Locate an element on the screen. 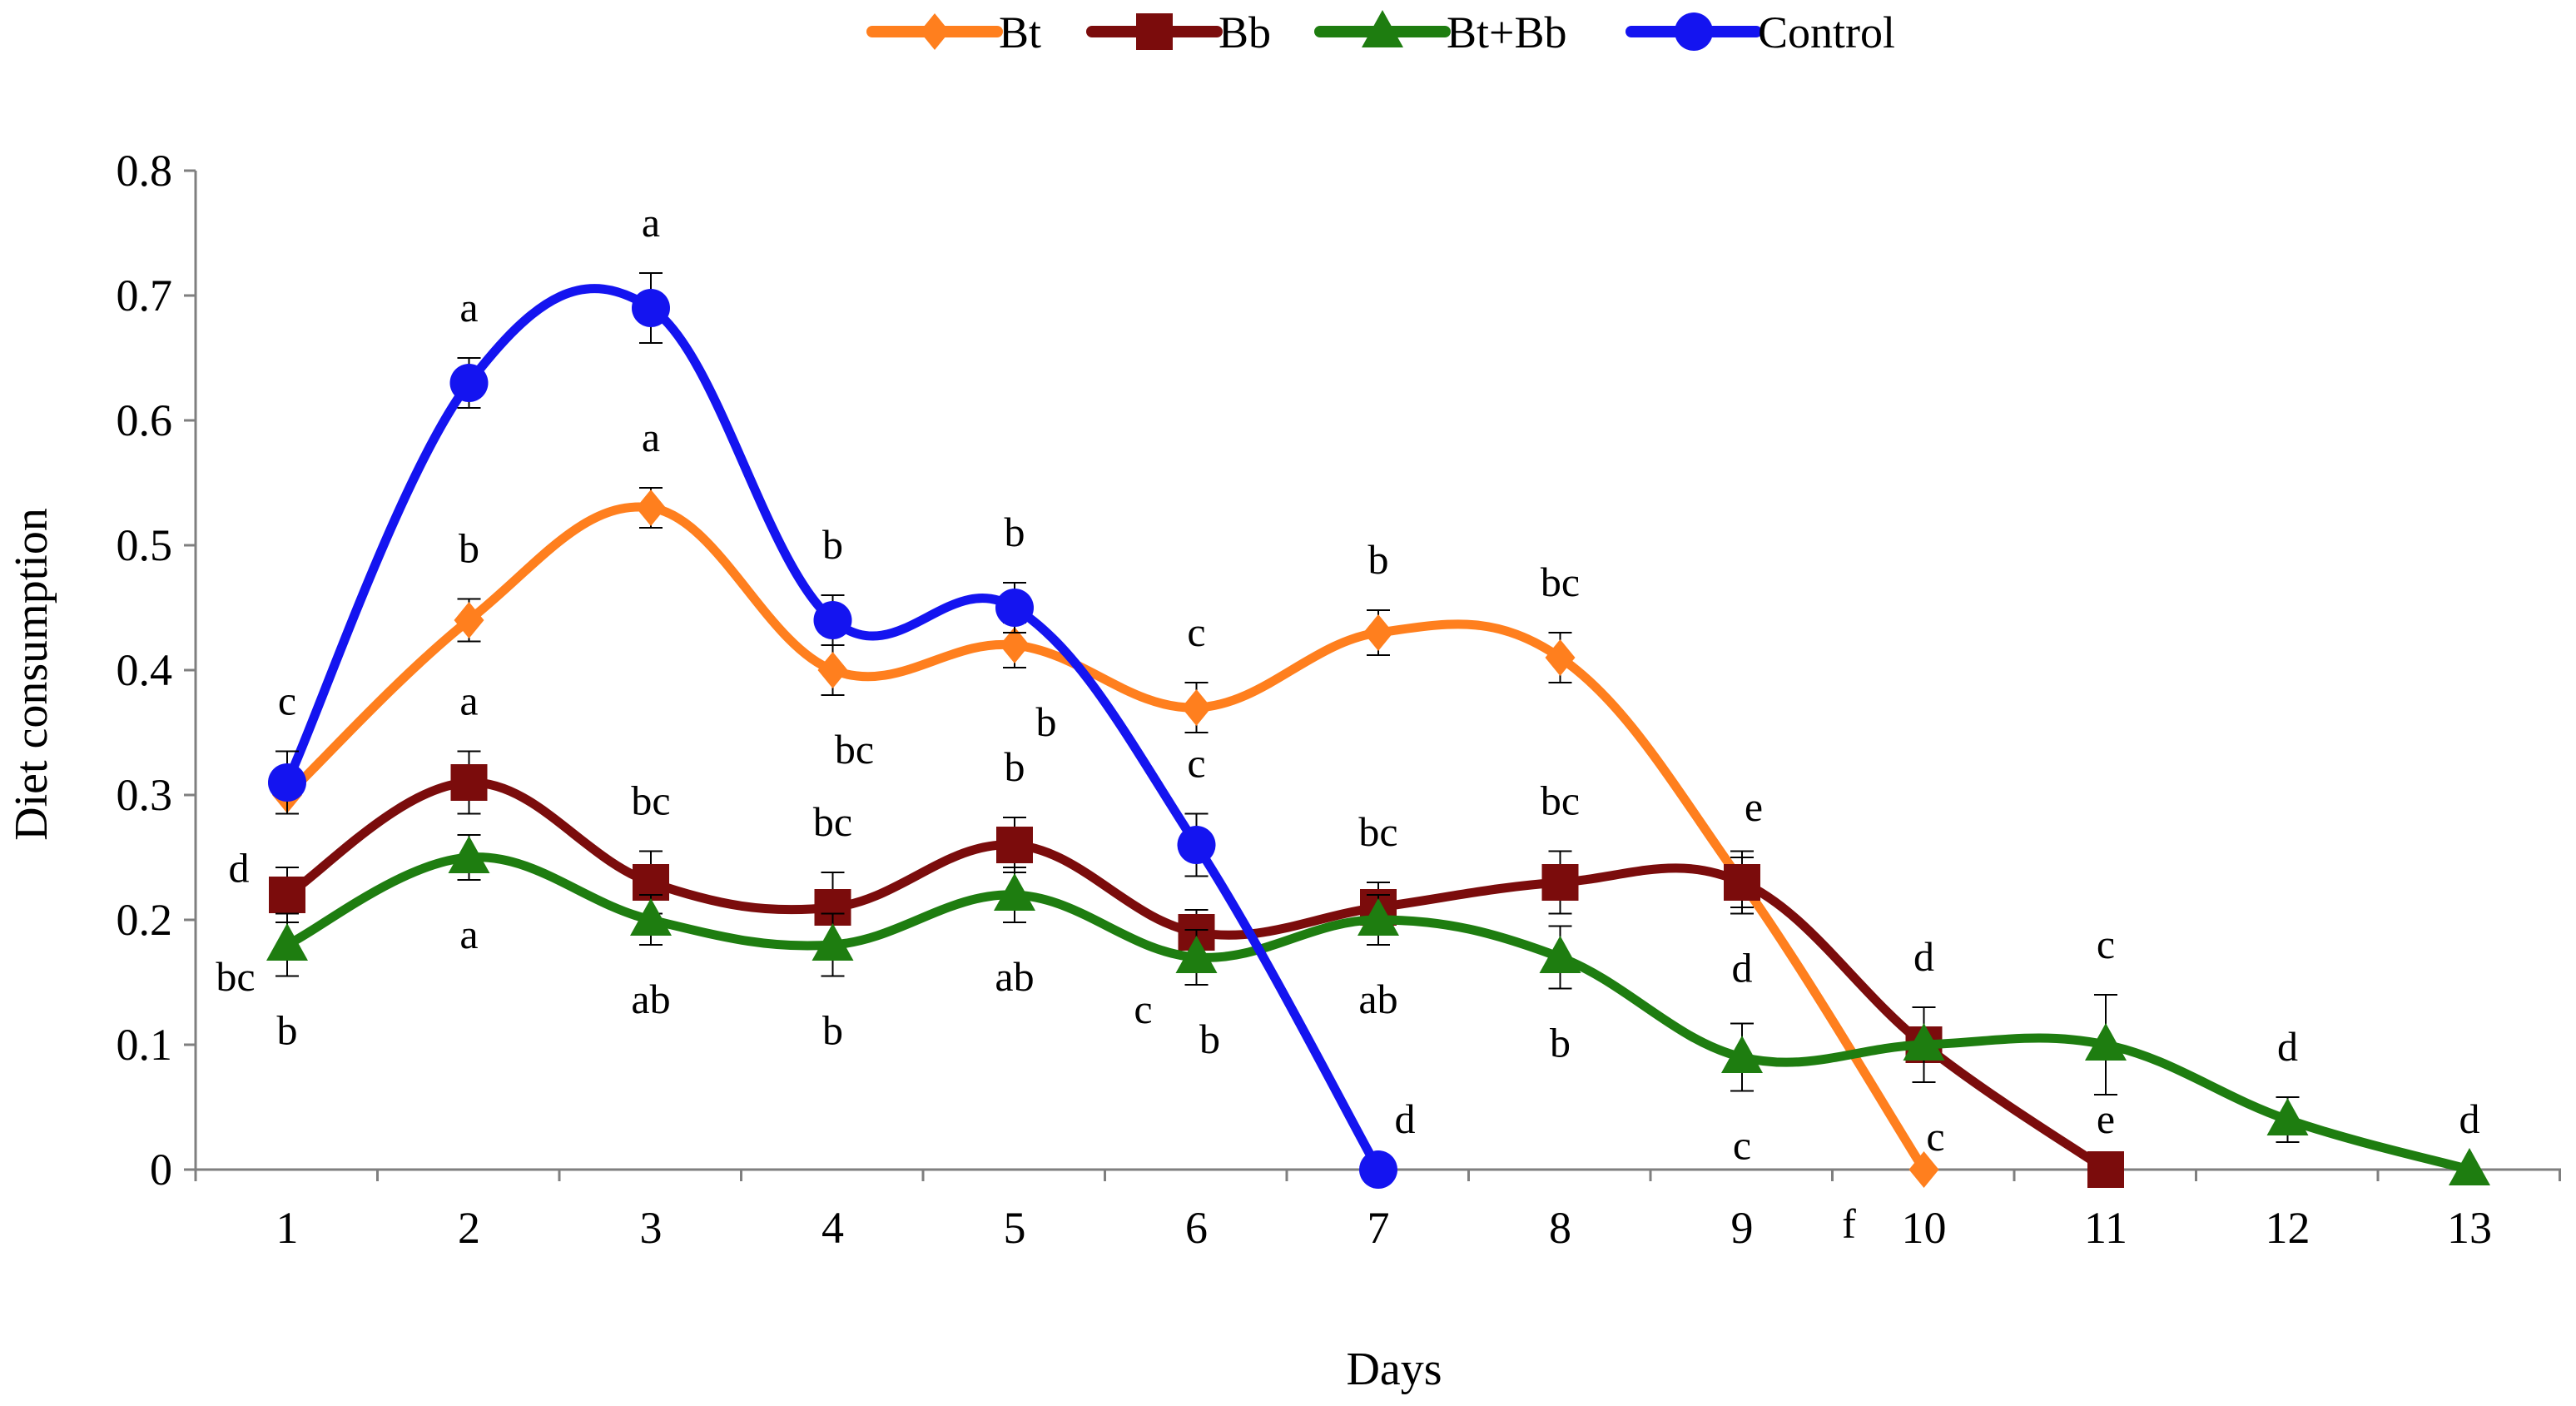  x-tick-label: 6 is located at coordinates (1196, 1228).